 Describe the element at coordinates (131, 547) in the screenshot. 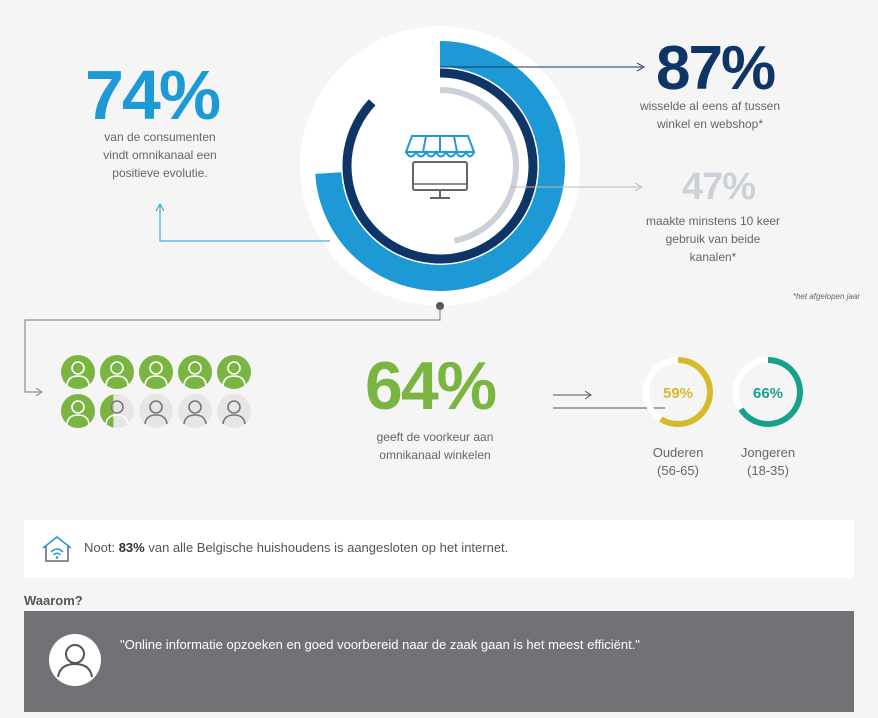

I see `note-highlight: 83%` at that location.